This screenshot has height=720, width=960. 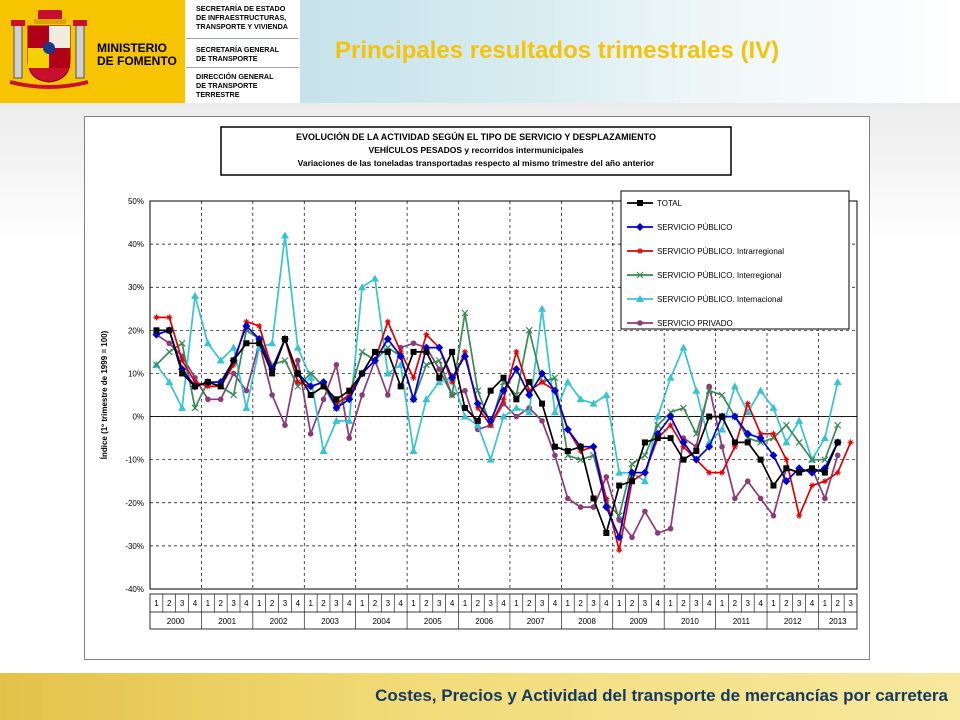 I want to click on dept-line: TERRESTRE, so click(x=218, y=94).